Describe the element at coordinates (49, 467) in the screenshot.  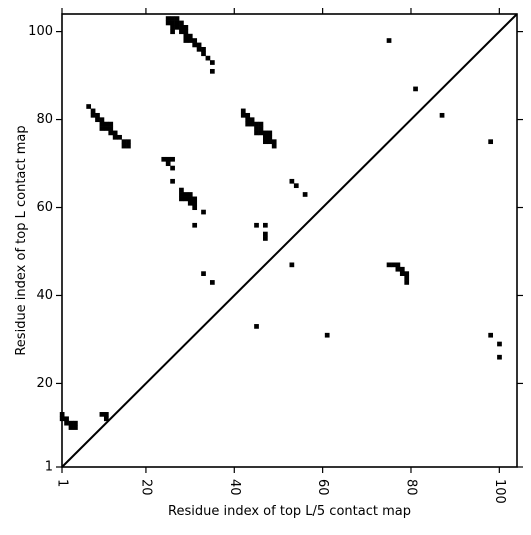
I see `y-tick-label-0: 1` at that location.